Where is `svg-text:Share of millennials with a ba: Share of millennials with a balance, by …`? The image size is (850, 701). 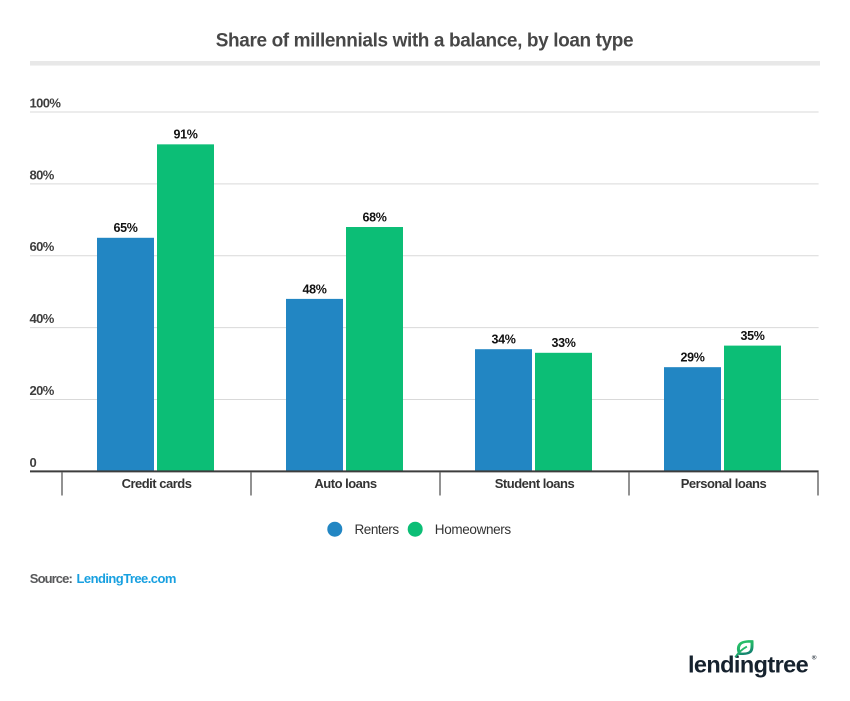 svg-text:Share of millennials with a ba: Share of millennials with a balance, by … is located at coordinates (424, 40).